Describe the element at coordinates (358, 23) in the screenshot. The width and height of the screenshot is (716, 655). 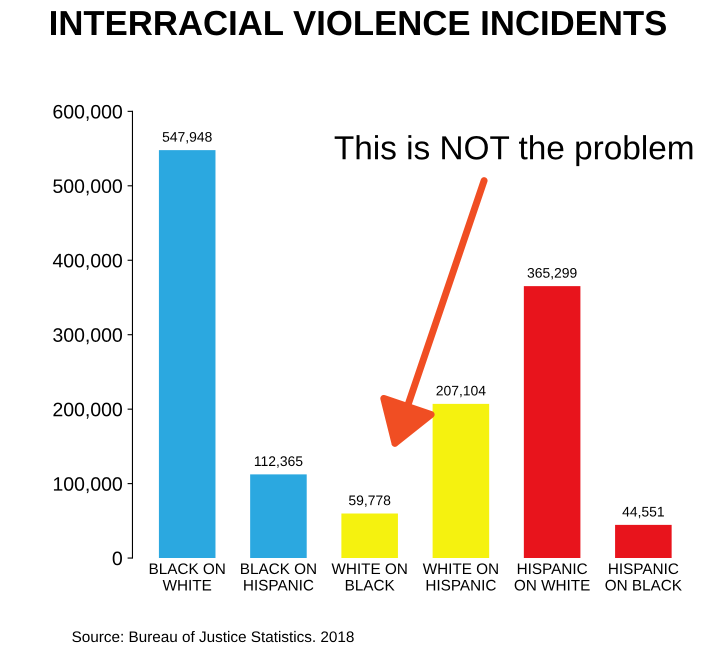
I see `chart-title: INTERRACIAL VIOLENCE INCIDENTS` at that location.